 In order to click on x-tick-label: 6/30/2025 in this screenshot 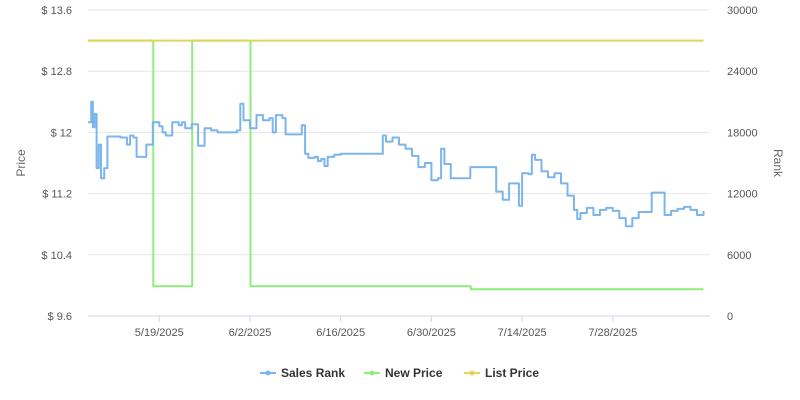, I will do `click(431, 333)`.